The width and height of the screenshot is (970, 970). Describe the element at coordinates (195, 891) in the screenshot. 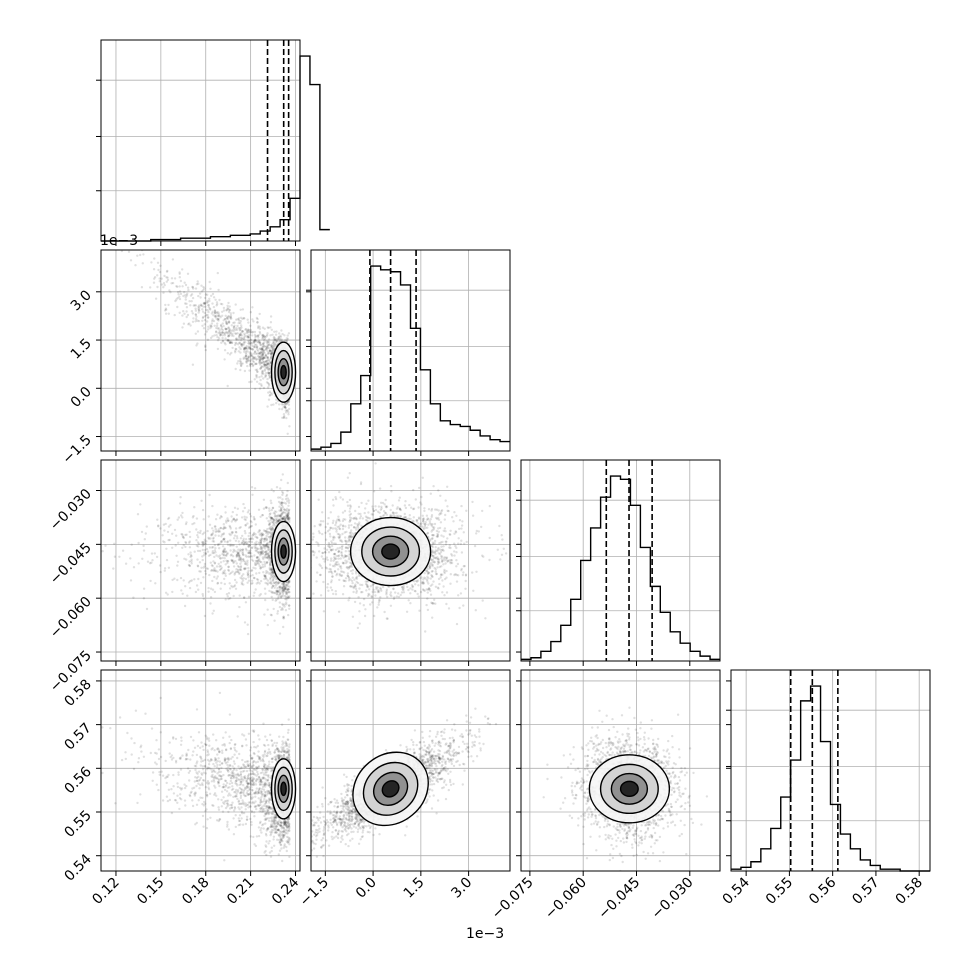

I see `x-tick-label-0-2: 0.18` at that location.